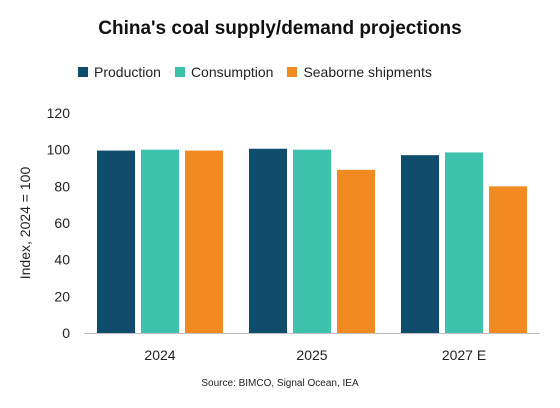 This screenshot has width=560, height=408. Describe the element at coordinates (204, 241) in the screenshot. I see `bar-seaborne-shipments-2024` at that location.